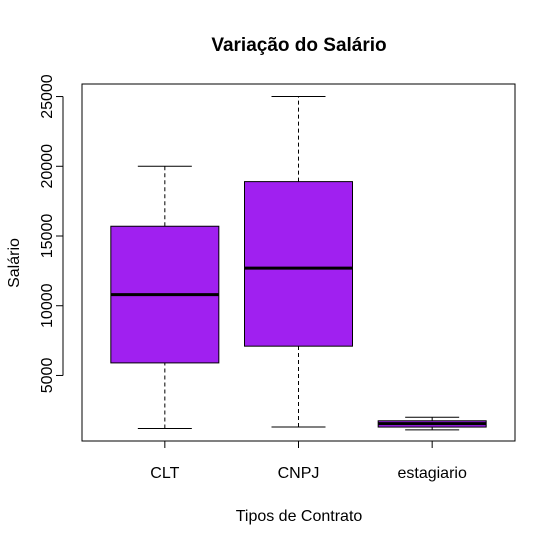  What do you see at coordinates (14, 263) in the screenshot?
I see `y-axis-label: Salário` at bounding box center [14, 263].